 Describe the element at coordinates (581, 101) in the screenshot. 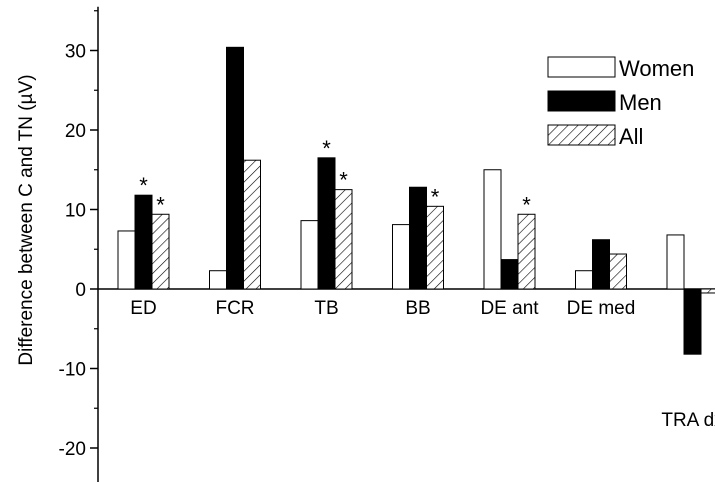

I see `legend-swatch-men` at that location.